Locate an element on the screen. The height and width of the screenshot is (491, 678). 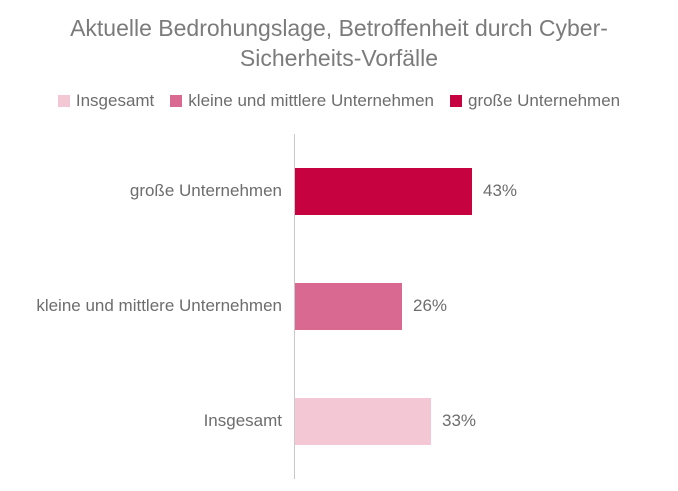
value-label: 26% is located at coordinates (430, 306).